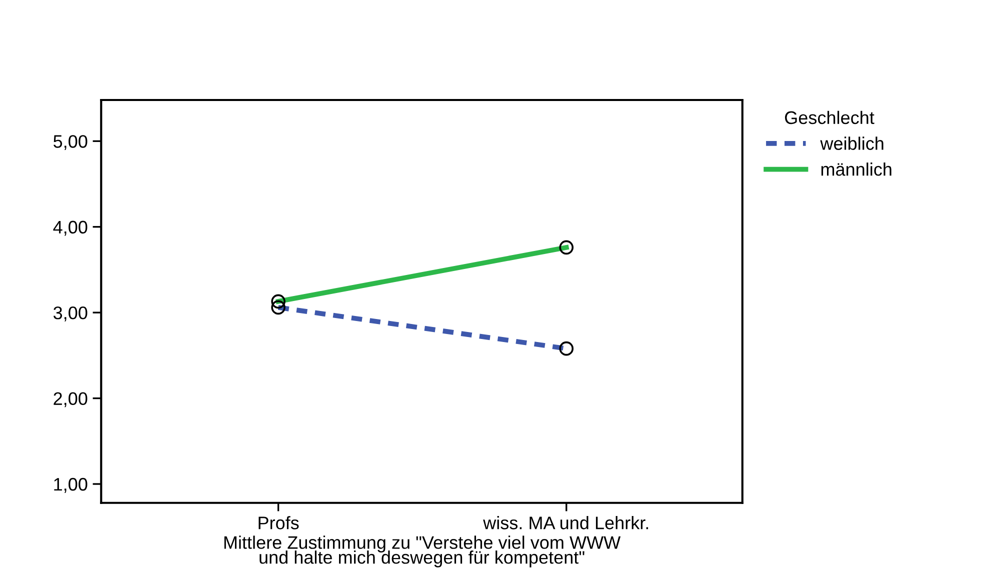  I want to click on y-tick-label: 3,00, so click(71, 314).